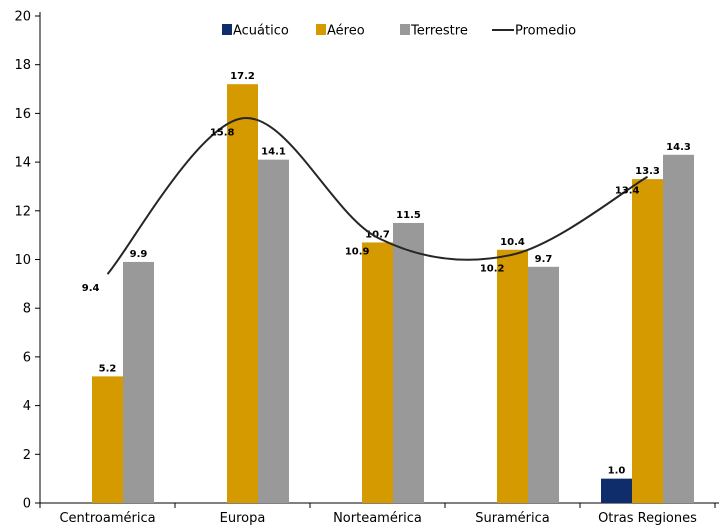  What do you see at coordinates (107, 518) in the screenshot?
I see `x-tick-label: Centroamérica` at bounding box center [107, 518].